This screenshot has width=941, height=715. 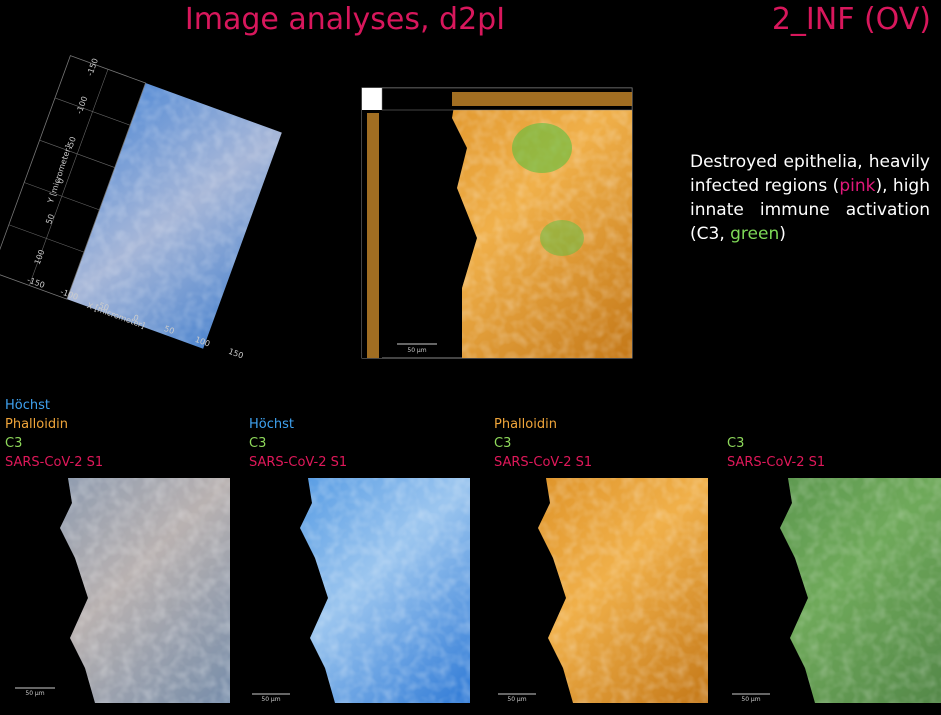 What do you see at coordinates (497, 223) in the screenshot?
I see `orthogonal-view: 50 µm` at bounding box center [497, 223].